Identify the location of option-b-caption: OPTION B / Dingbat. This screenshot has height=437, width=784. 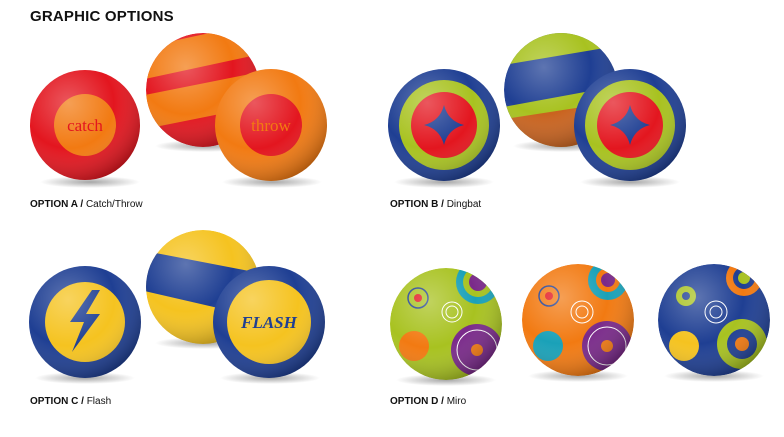
(435, 204).